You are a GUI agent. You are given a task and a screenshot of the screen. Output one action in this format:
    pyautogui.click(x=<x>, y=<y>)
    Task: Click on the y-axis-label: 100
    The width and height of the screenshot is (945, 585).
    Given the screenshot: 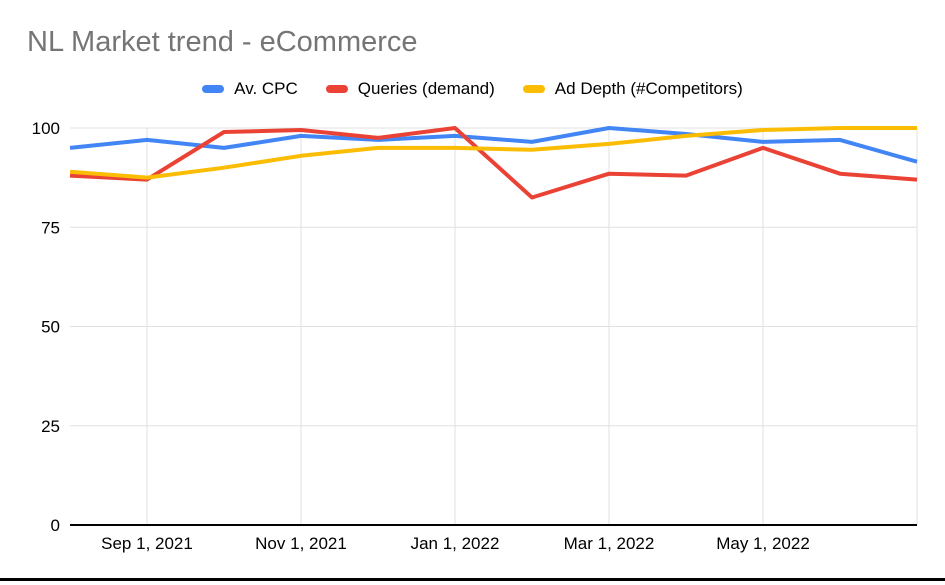 What is the action you would take?
    pyautogui.click(x=46, y=128)
    